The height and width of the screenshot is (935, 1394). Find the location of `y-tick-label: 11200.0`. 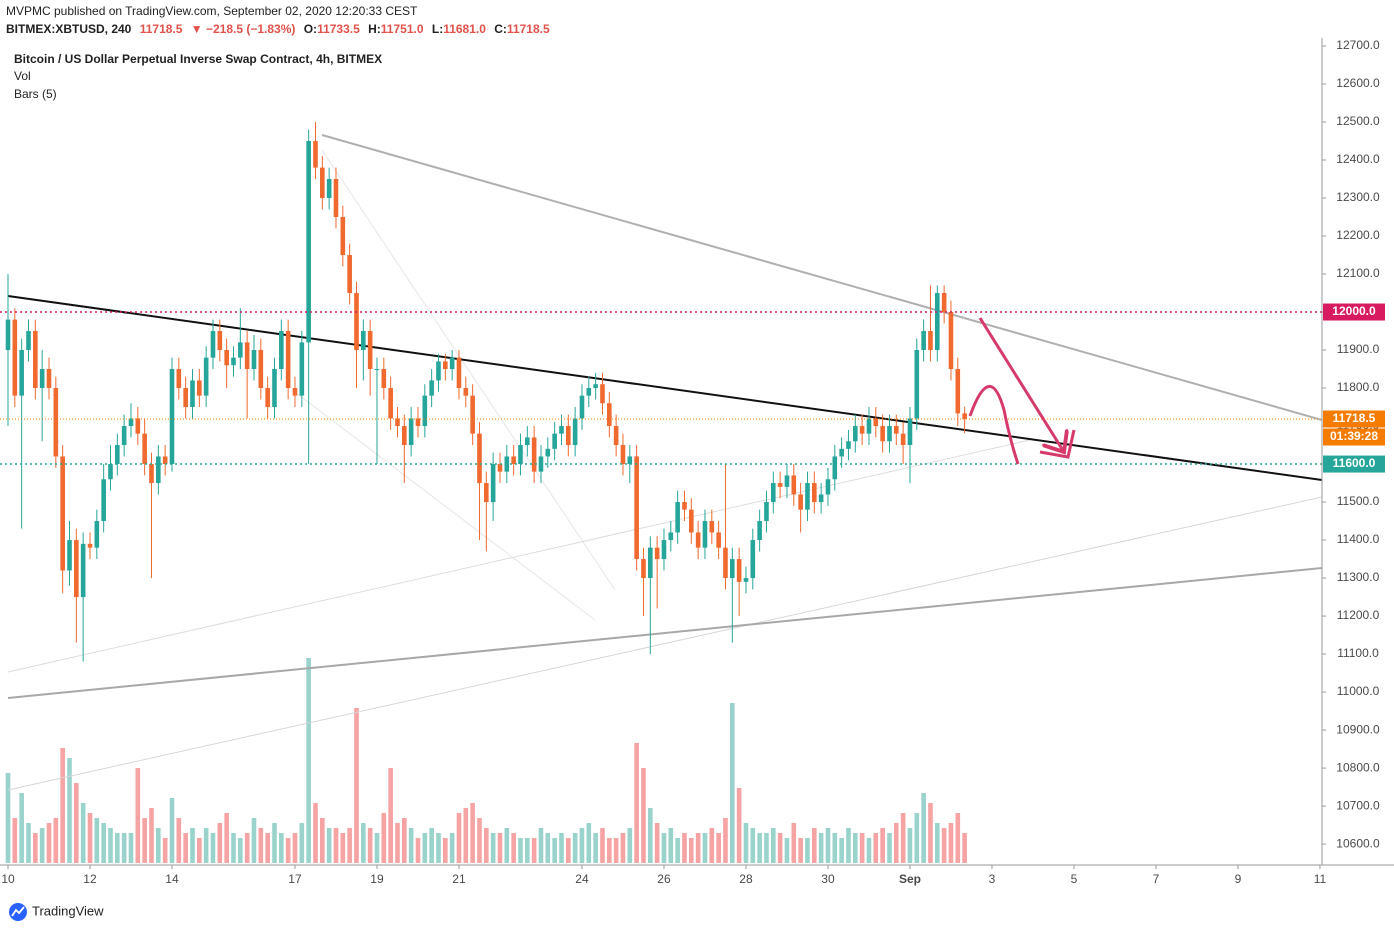

y-tick-label: 11200.0 is located at coordinates (1358, 615).